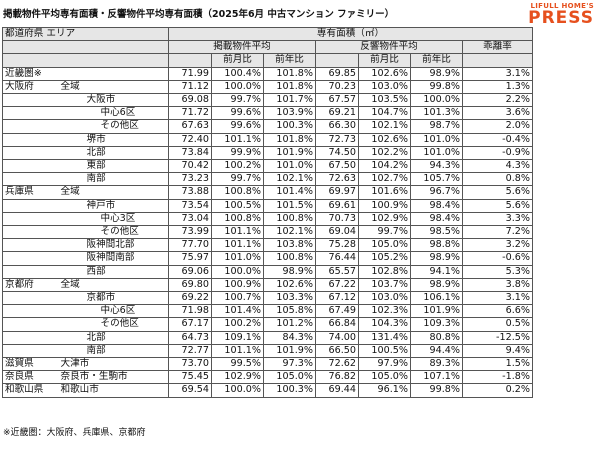  Describe the element at coordinates (497, 87) in the screenshot. I see `gap-rate-cell: 1.3%` at that location.